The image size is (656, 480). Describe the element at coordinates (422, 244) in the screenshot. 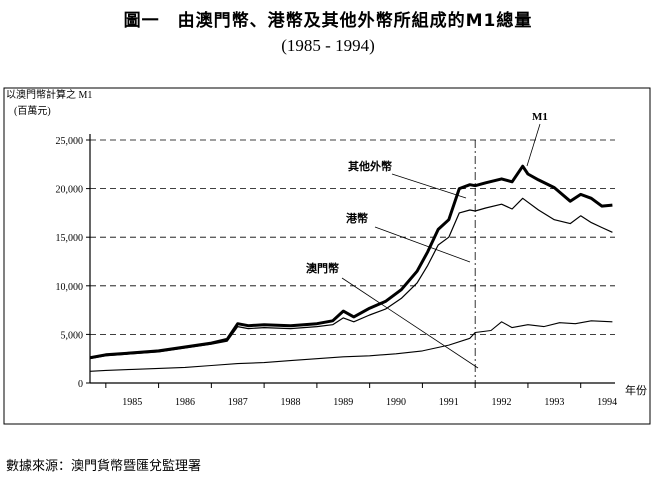

I see `annotation-hkd-leader` at that location.